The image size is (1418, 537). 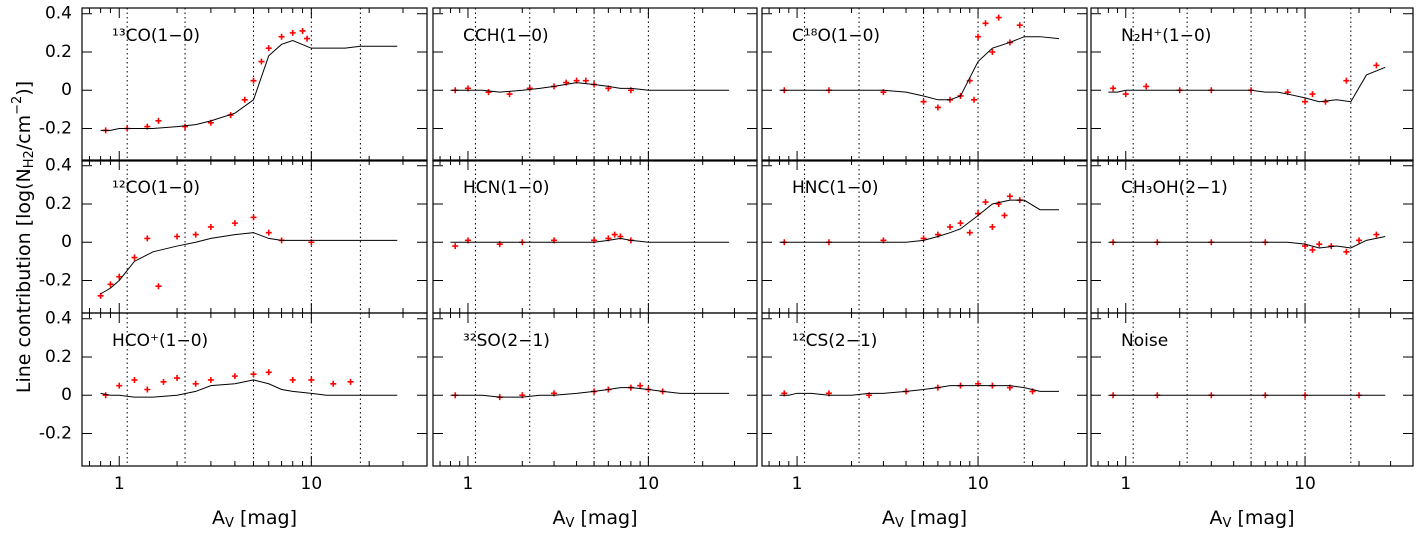 I want to click on panel: -0.2 0 0.2 0.4 ¹²CO(1−0), so click(x=233, y=235).